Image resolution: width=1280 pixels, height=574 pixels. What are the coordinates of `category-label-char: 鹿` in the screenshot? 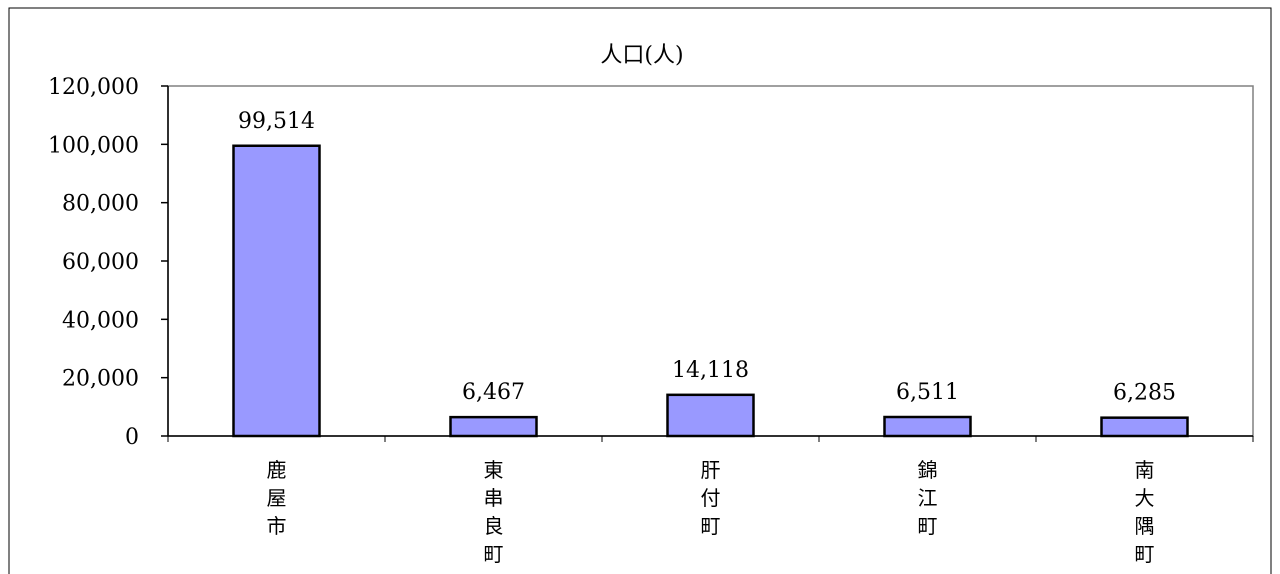 It's located at (277, 470).